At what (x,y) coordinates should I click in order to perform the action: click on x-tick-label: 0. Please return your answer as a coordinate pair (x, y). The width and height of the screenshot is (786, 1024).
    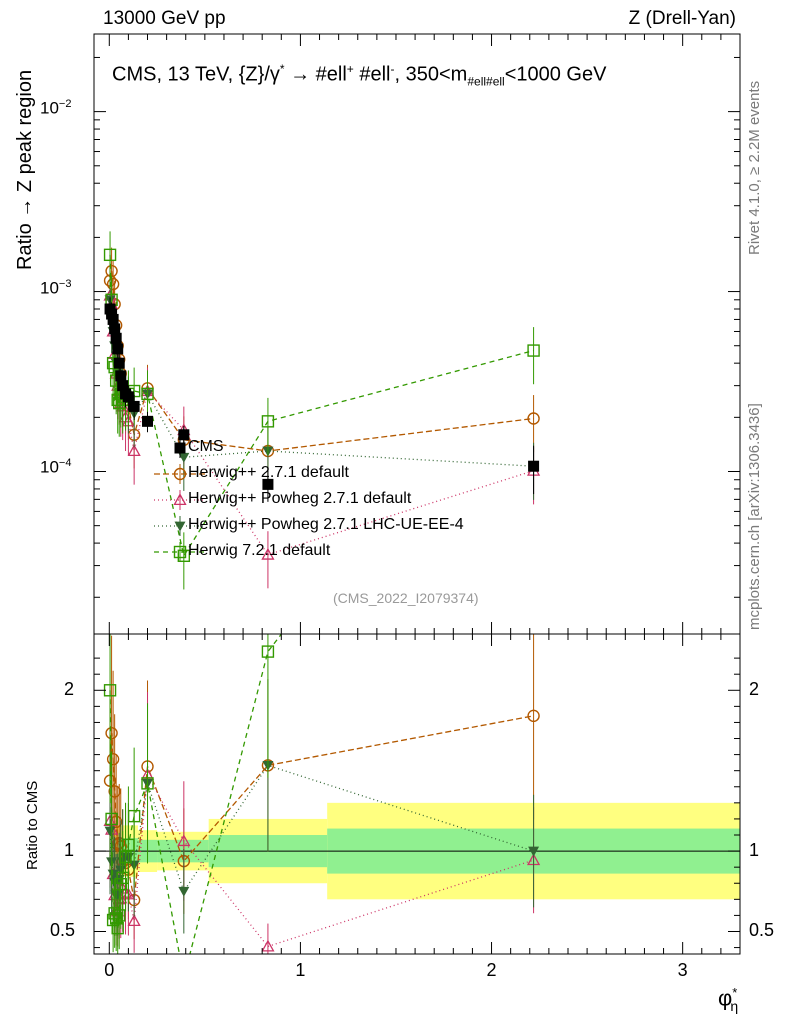
    Looking at the image, I should click on (109, 970).